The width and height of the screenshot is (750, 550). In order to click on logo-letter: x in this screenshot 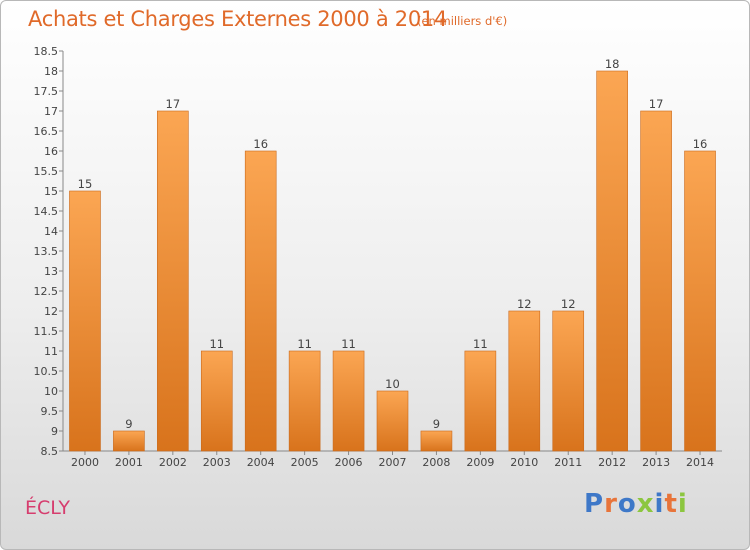, I will do `click(645, 504)`.